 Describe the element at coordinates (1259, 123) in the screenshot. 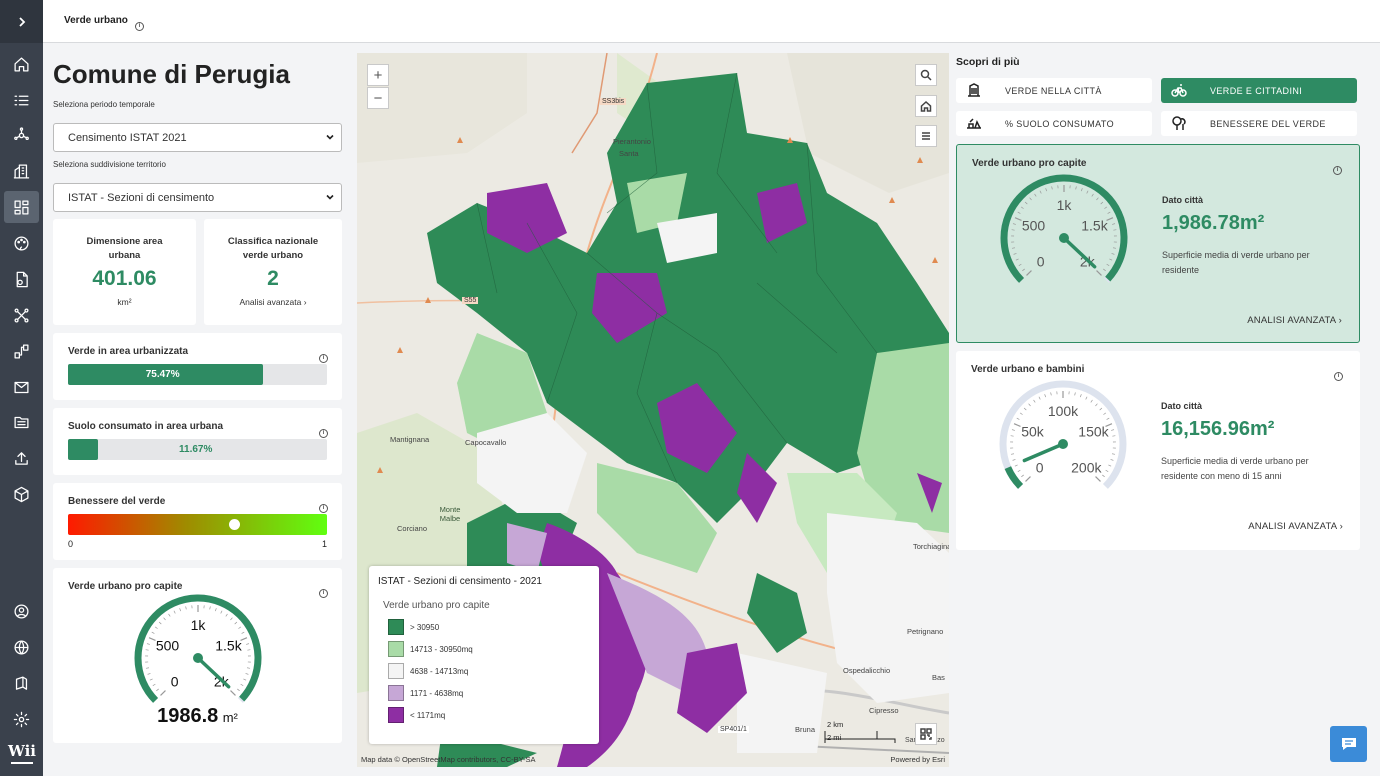

I see `benessere-verde-button: BENESSERE DEL VERDE` at that location.